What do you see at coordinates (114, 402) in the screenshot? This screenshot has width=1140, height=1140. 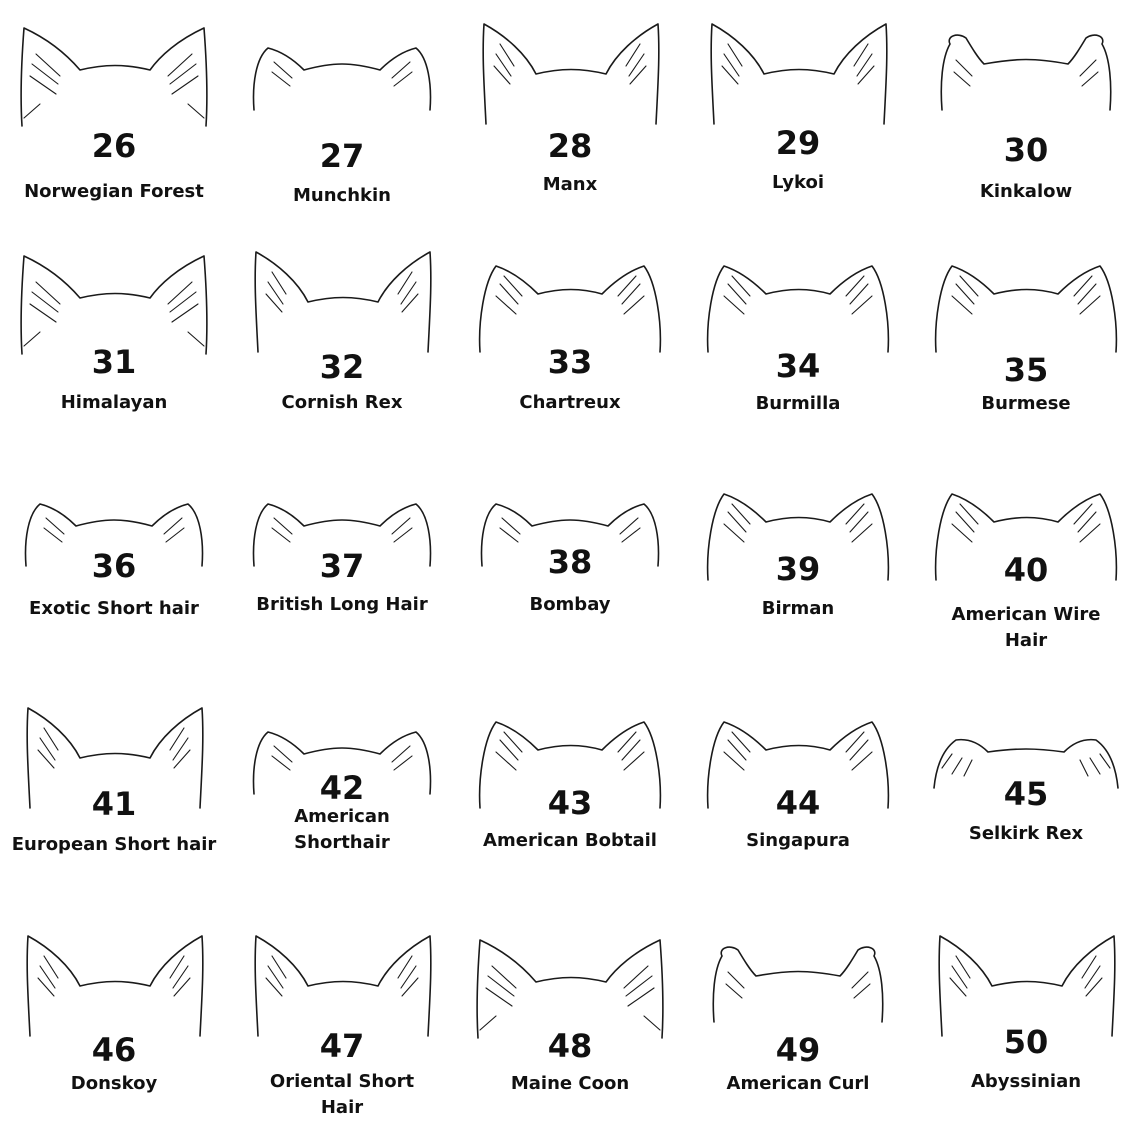 I see `breed-name: Himalayan` at bounding box center [114, 402].